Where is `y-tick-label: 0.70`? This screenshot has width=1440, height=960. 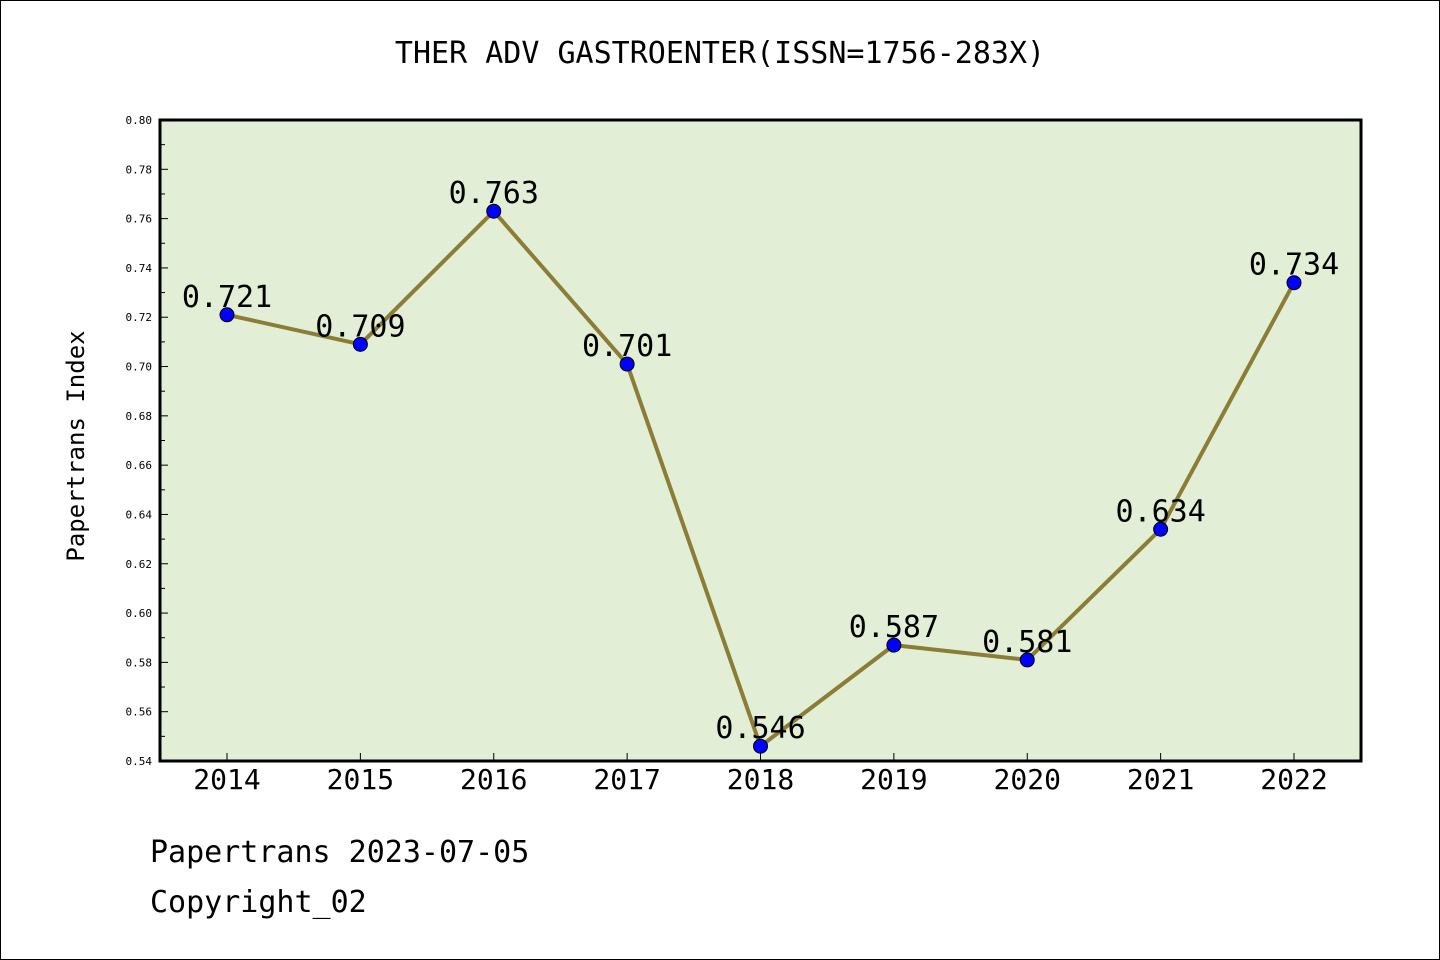 y-tick-label: 0.70 is located at coordinates (139, 367).